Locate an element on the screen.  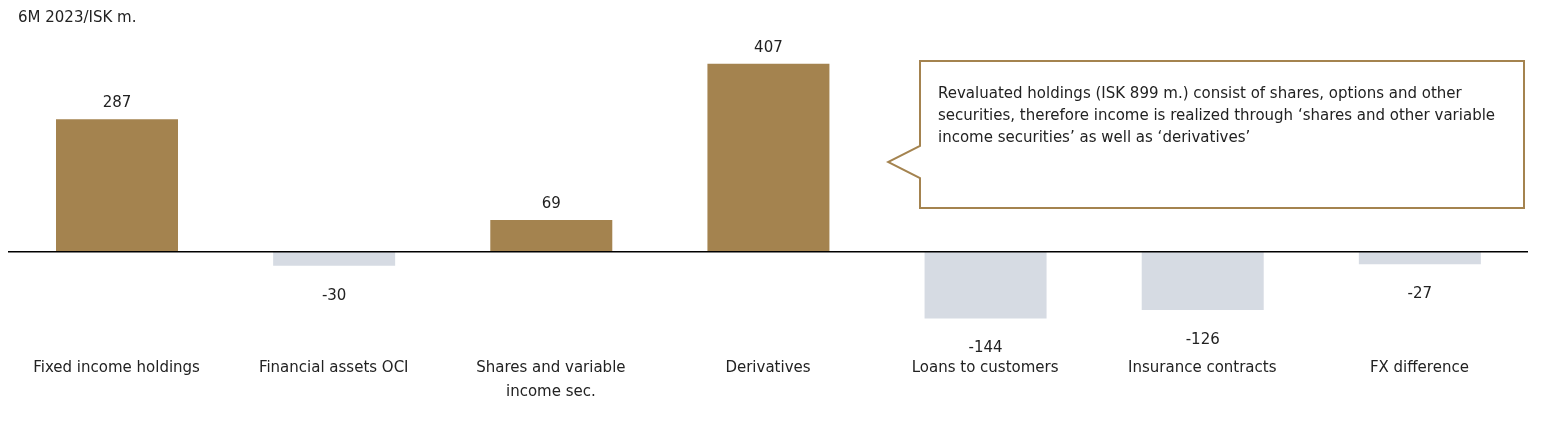
data-label: -144 is located at coordinates (985, 347).